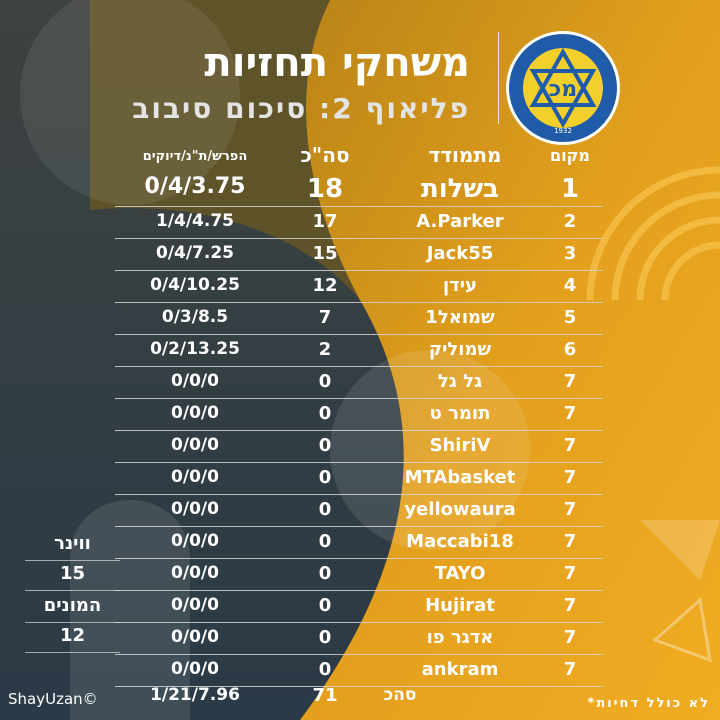 The image size is (720, 720). Describe the element at coordinates (460, 445) in the screenshot. I see `player-cell: ShiriV` at that location.